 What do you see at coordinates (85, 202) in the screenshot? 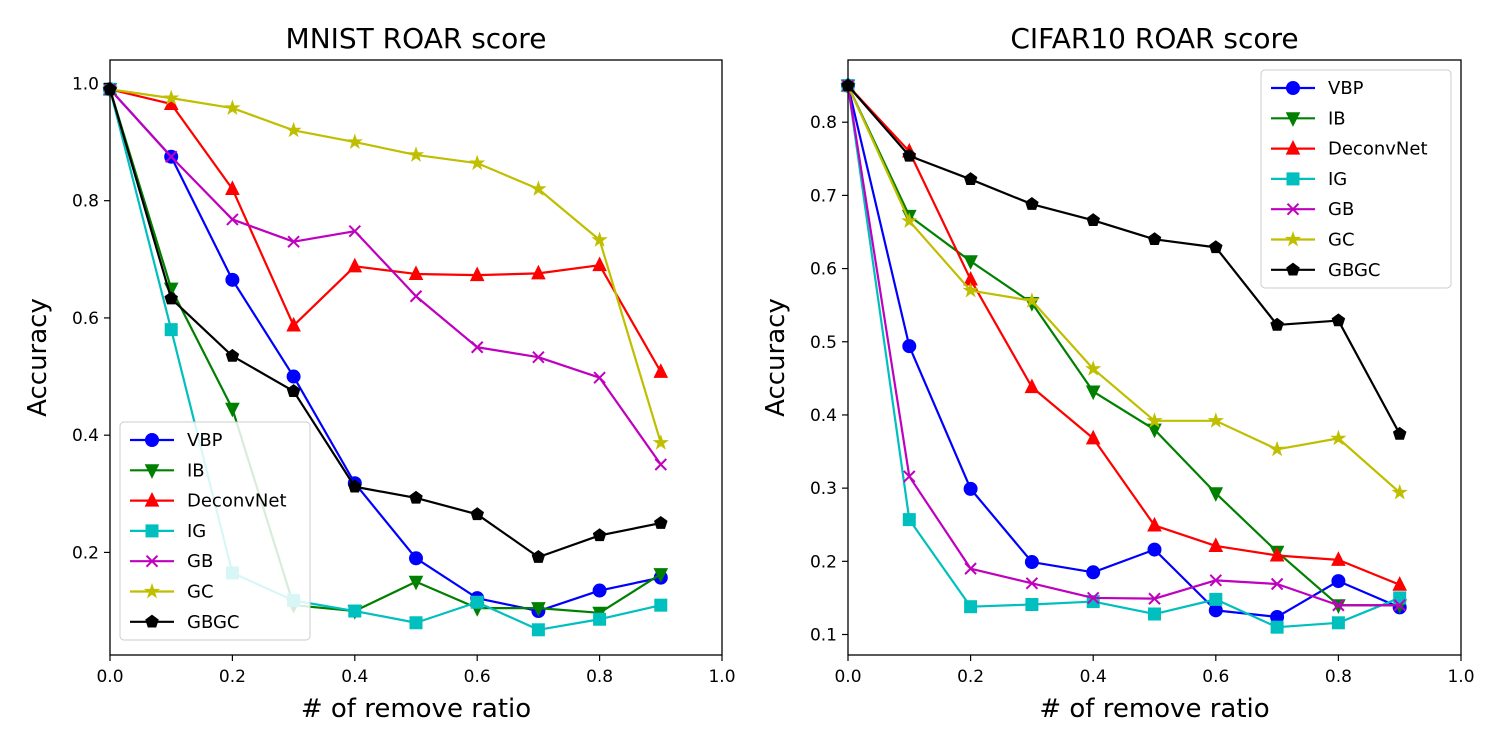
I see `y-tick-label: 0.8` at bounding box center [85, 202].